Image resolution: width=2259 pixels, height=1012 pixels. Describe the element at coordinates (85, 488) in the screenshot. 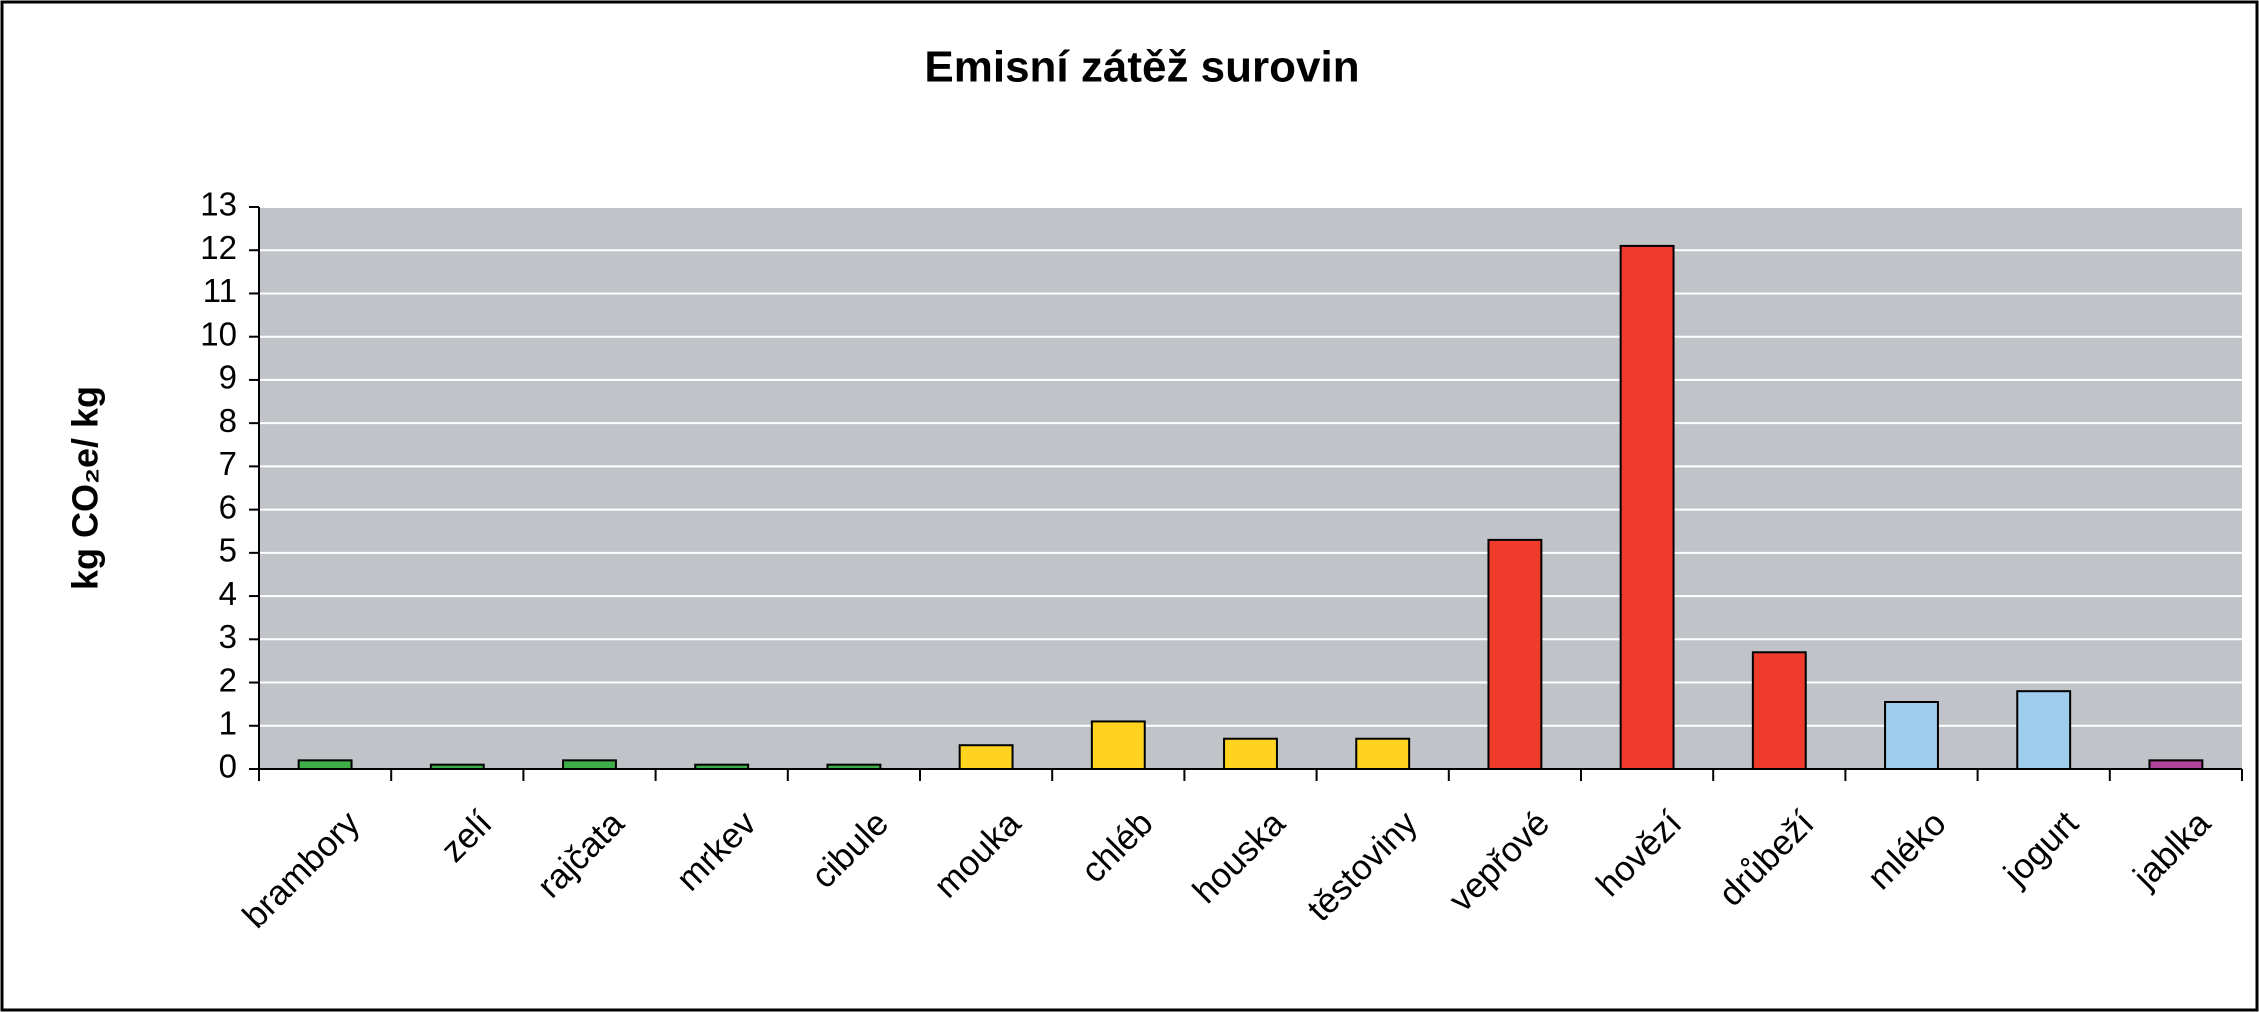

I see `y-axis-label: kg CO₂e/ kg` at that location.